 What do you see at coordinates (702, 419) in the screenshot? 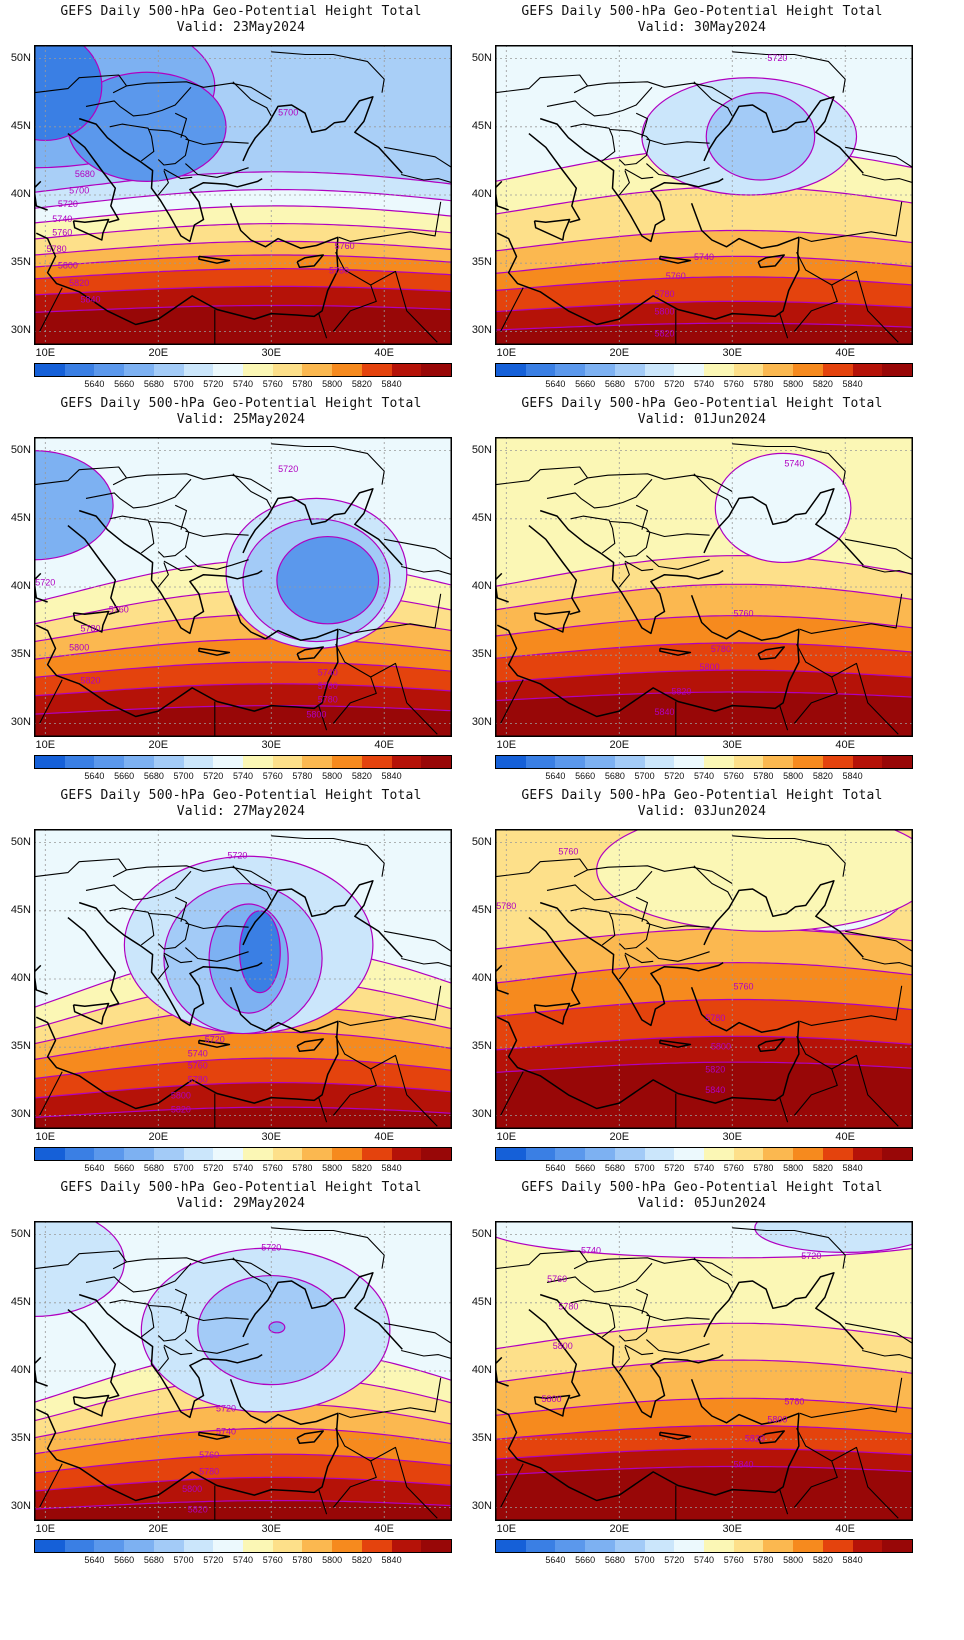
I see `panel-valid-date: Valid: 01Jun2024` at bounding box center [702, 419].